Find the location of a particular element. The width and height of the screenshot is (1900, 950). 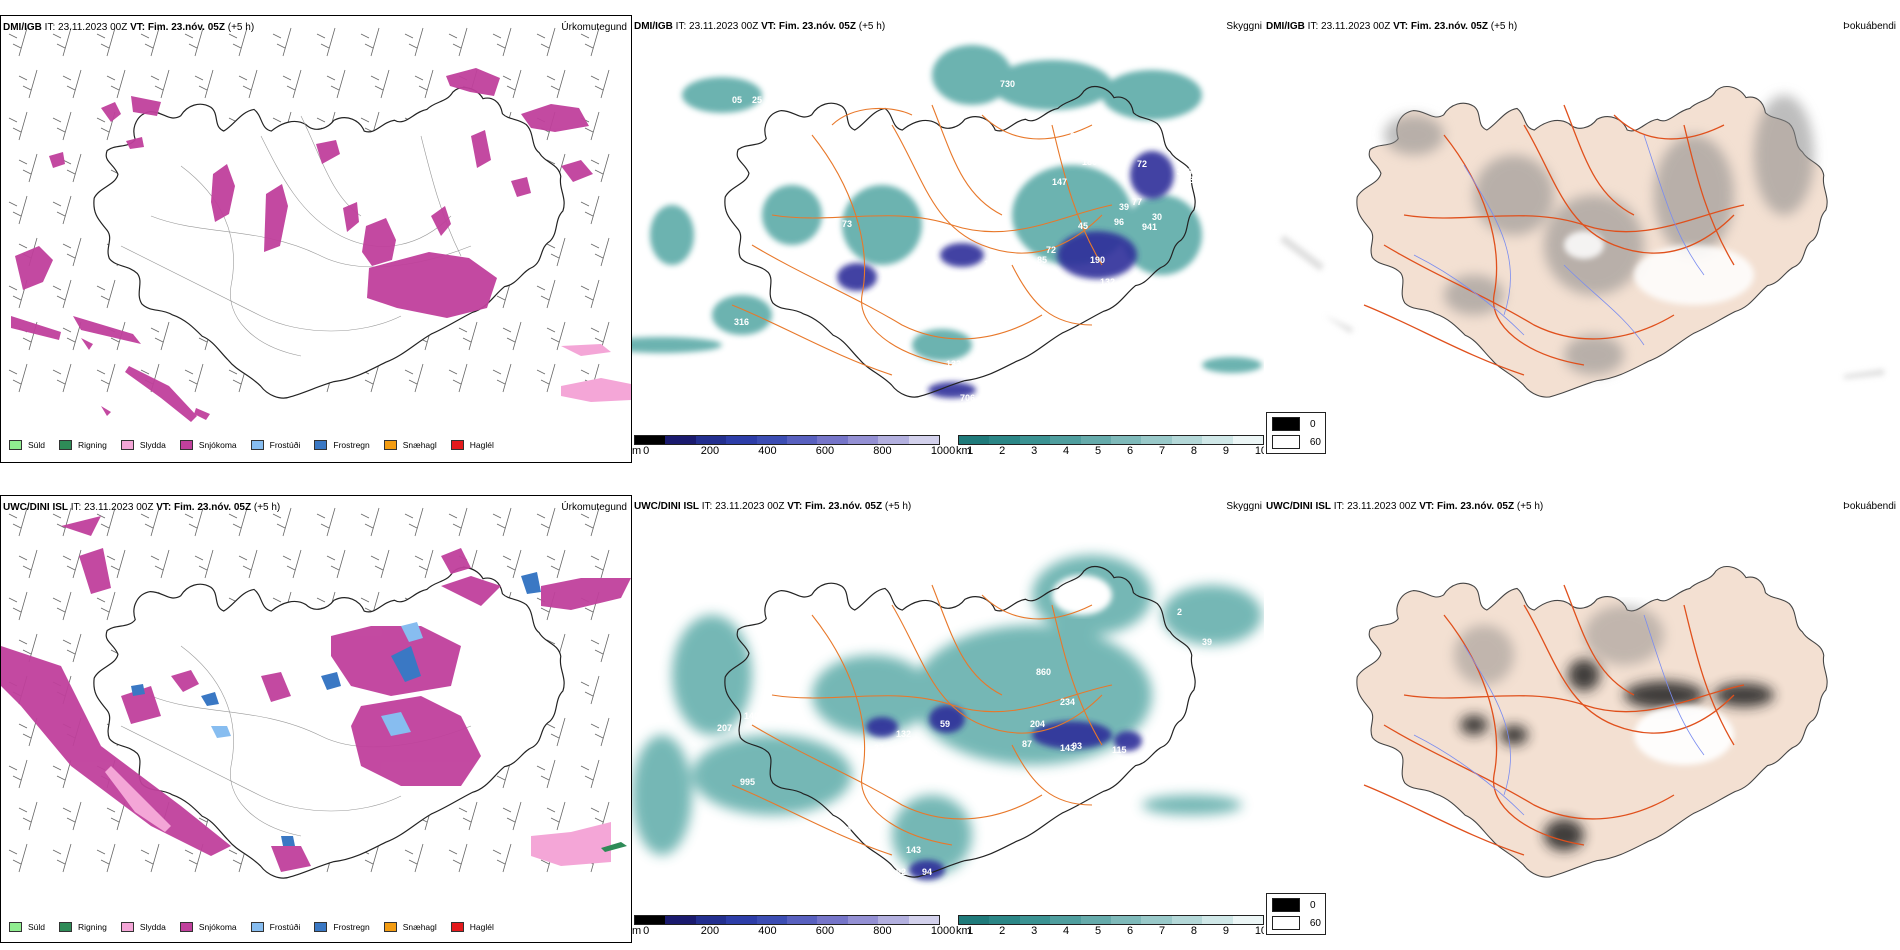

cloud-base-label: 365 is located at coordinates (1184, 172).